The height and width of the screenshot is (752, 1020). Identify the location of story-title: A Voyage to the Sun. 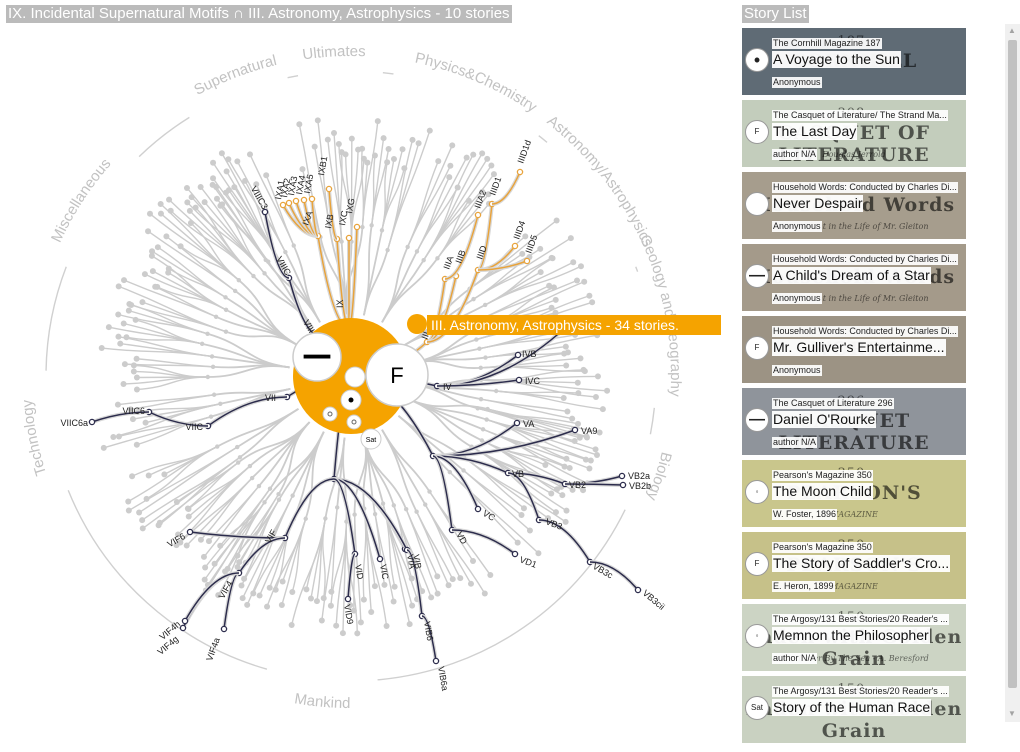
(836, 59).